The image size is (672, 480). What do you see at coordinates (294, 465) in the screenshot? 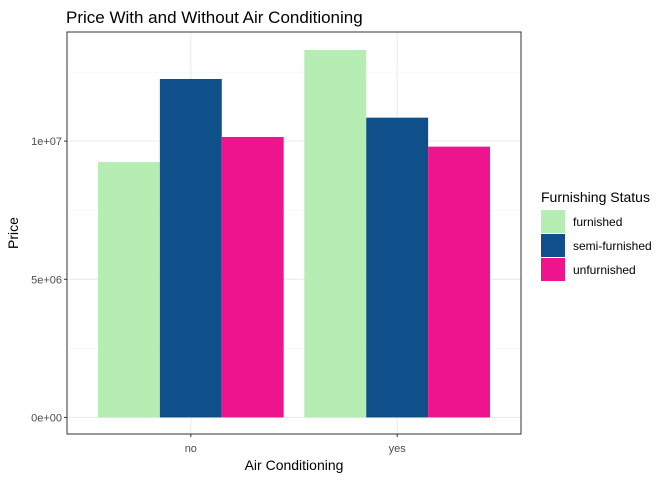
I see `x-axis-title: Air Conditioning` at bounding box center [294, 465].